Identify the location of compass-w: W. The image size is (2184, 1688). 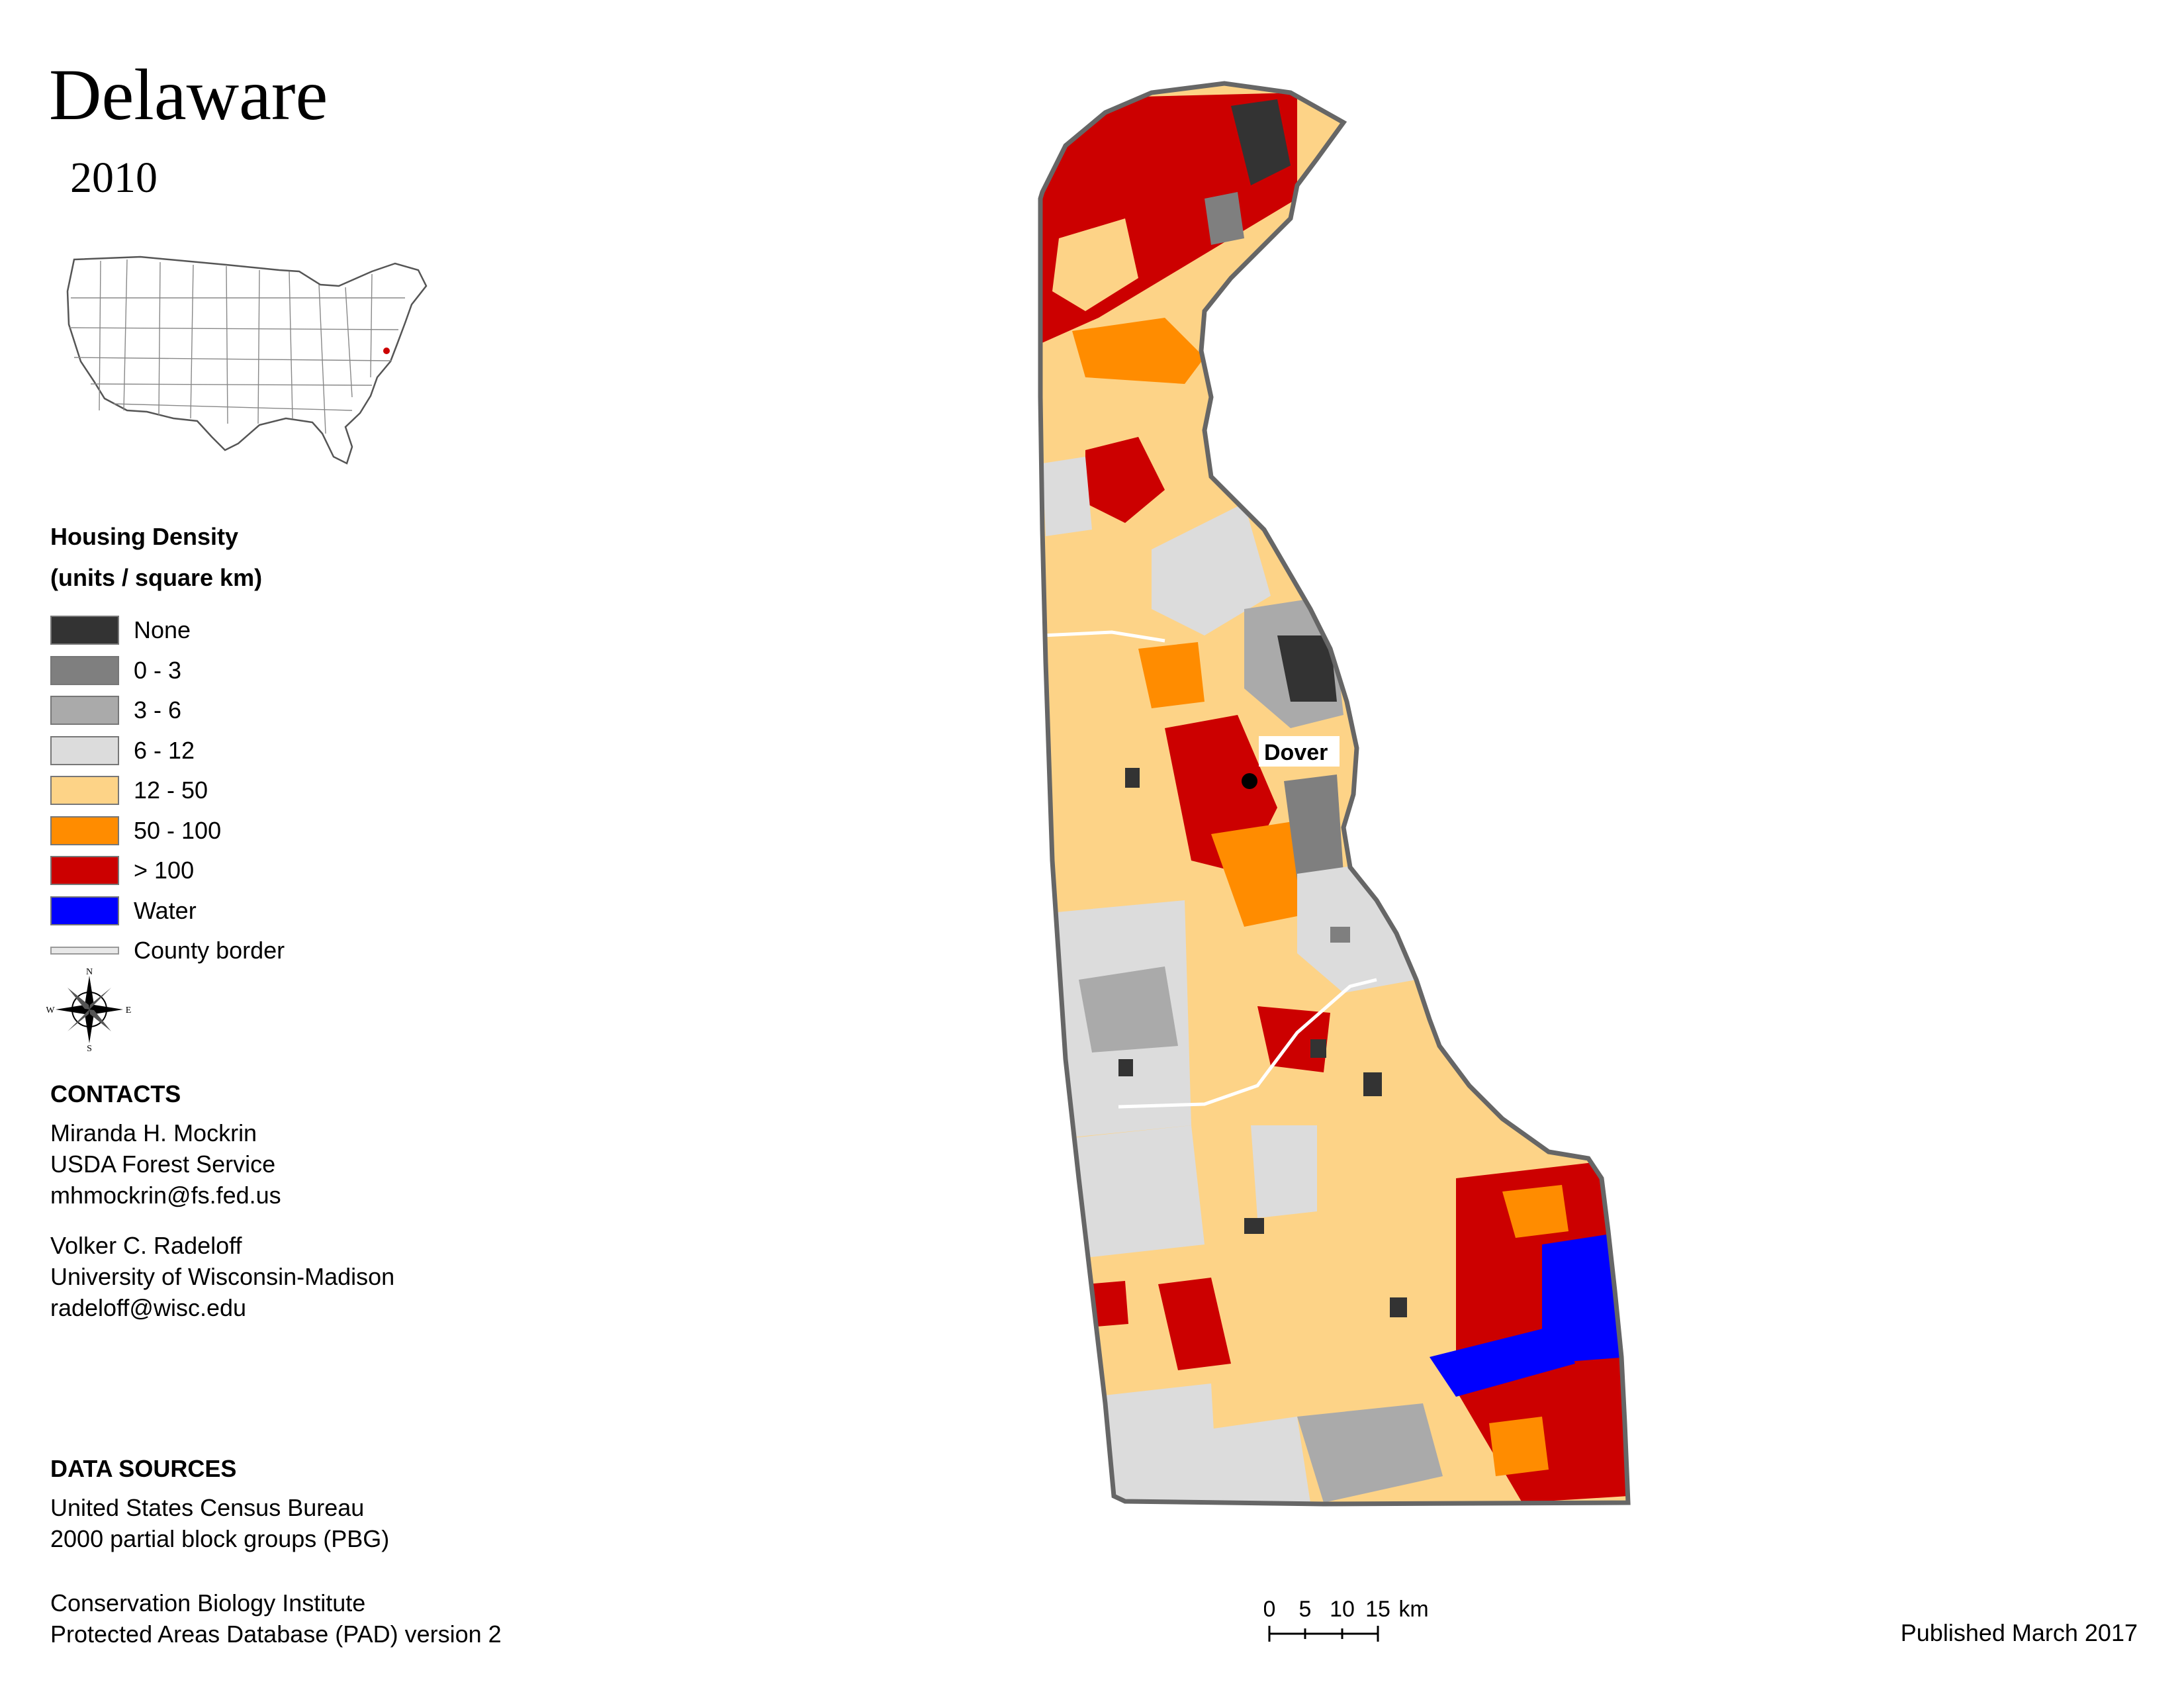
(50, 1010).